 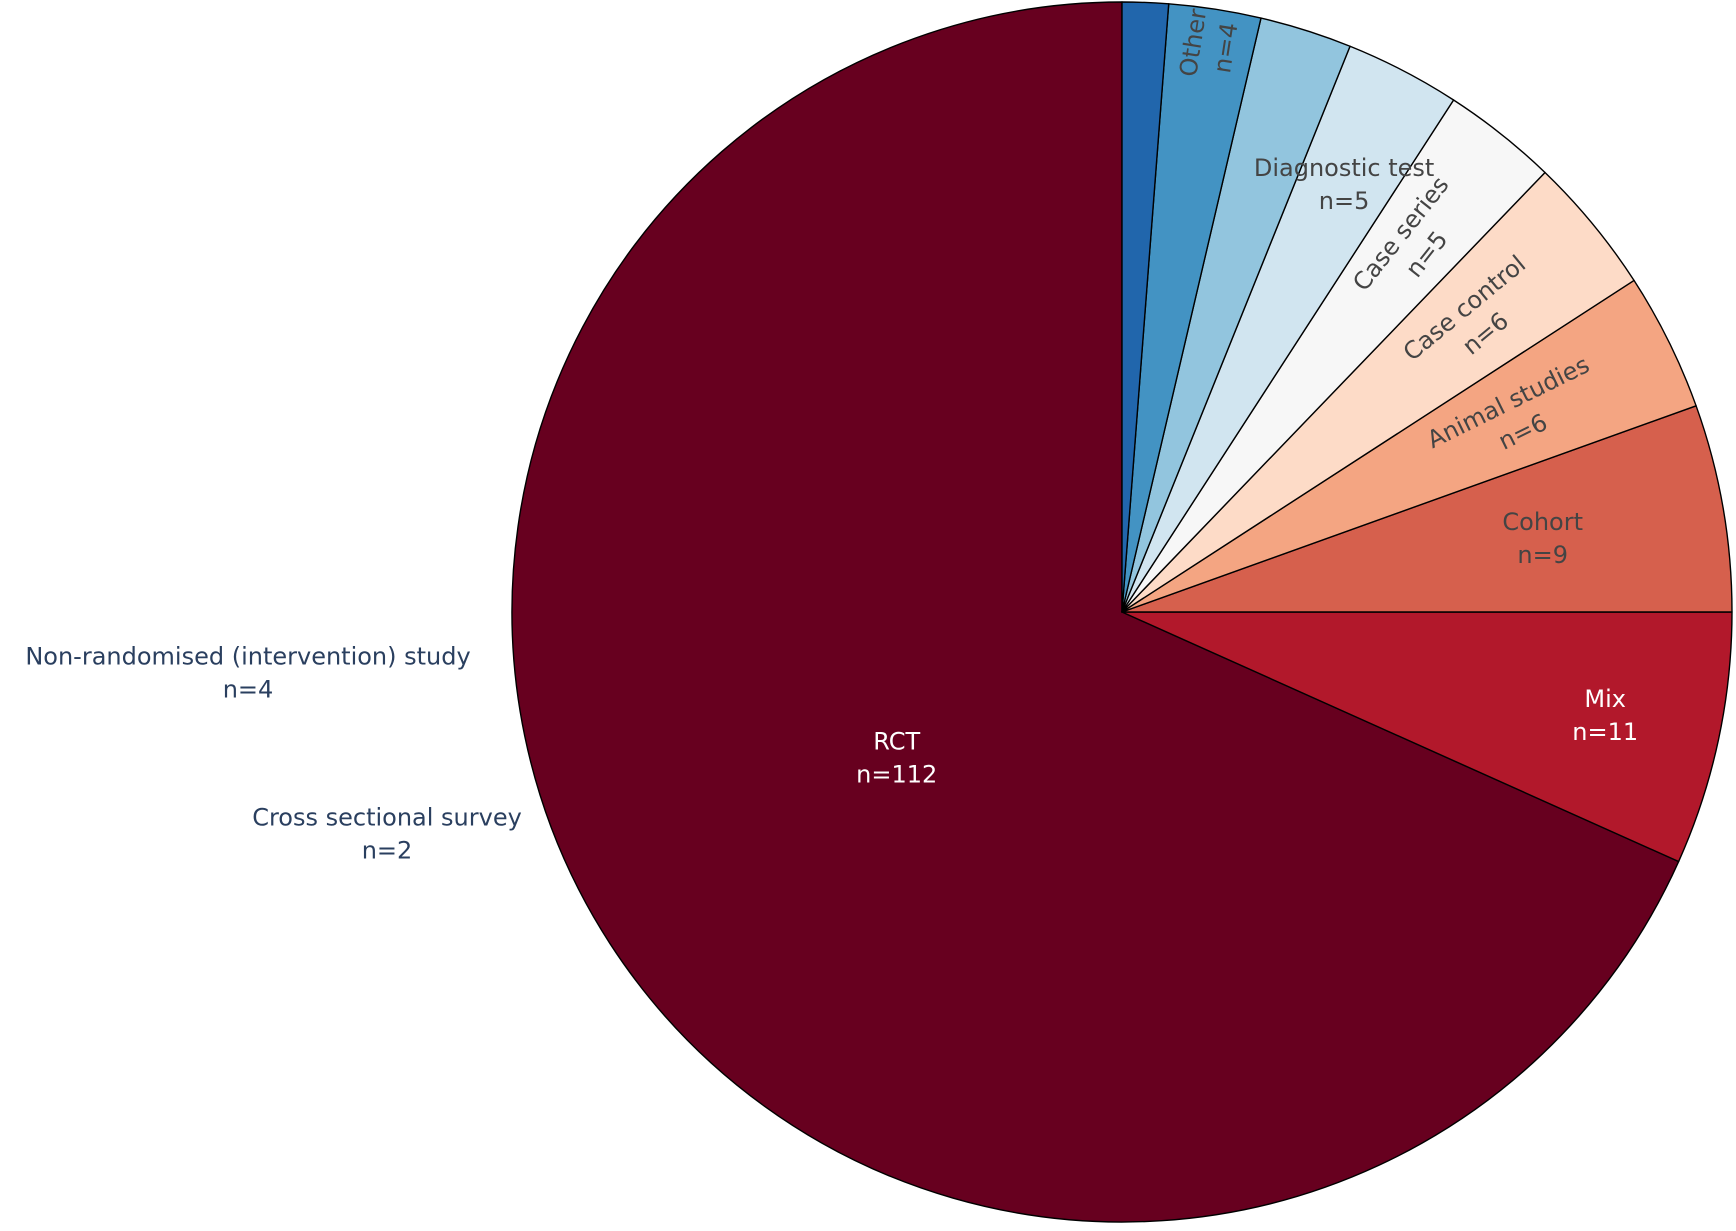 What do you see at coordinates (1427, 737) in the screenshot?
I see `pie-slice-mix` at bounding box center [1427, 737].